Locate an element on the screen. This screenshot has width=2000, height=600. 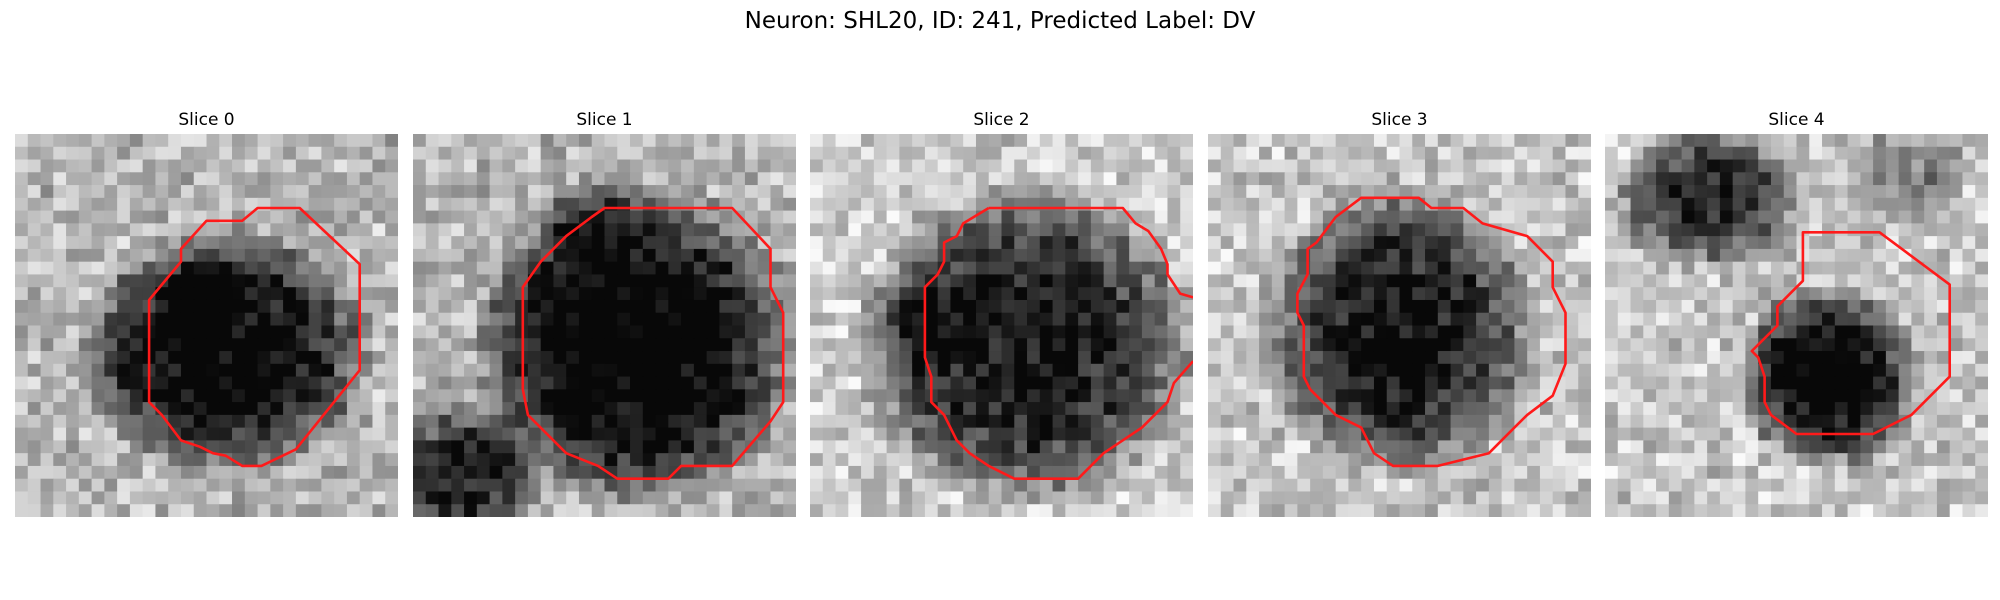
slice-title: Slice 0 is located at coordinates (206, 120).